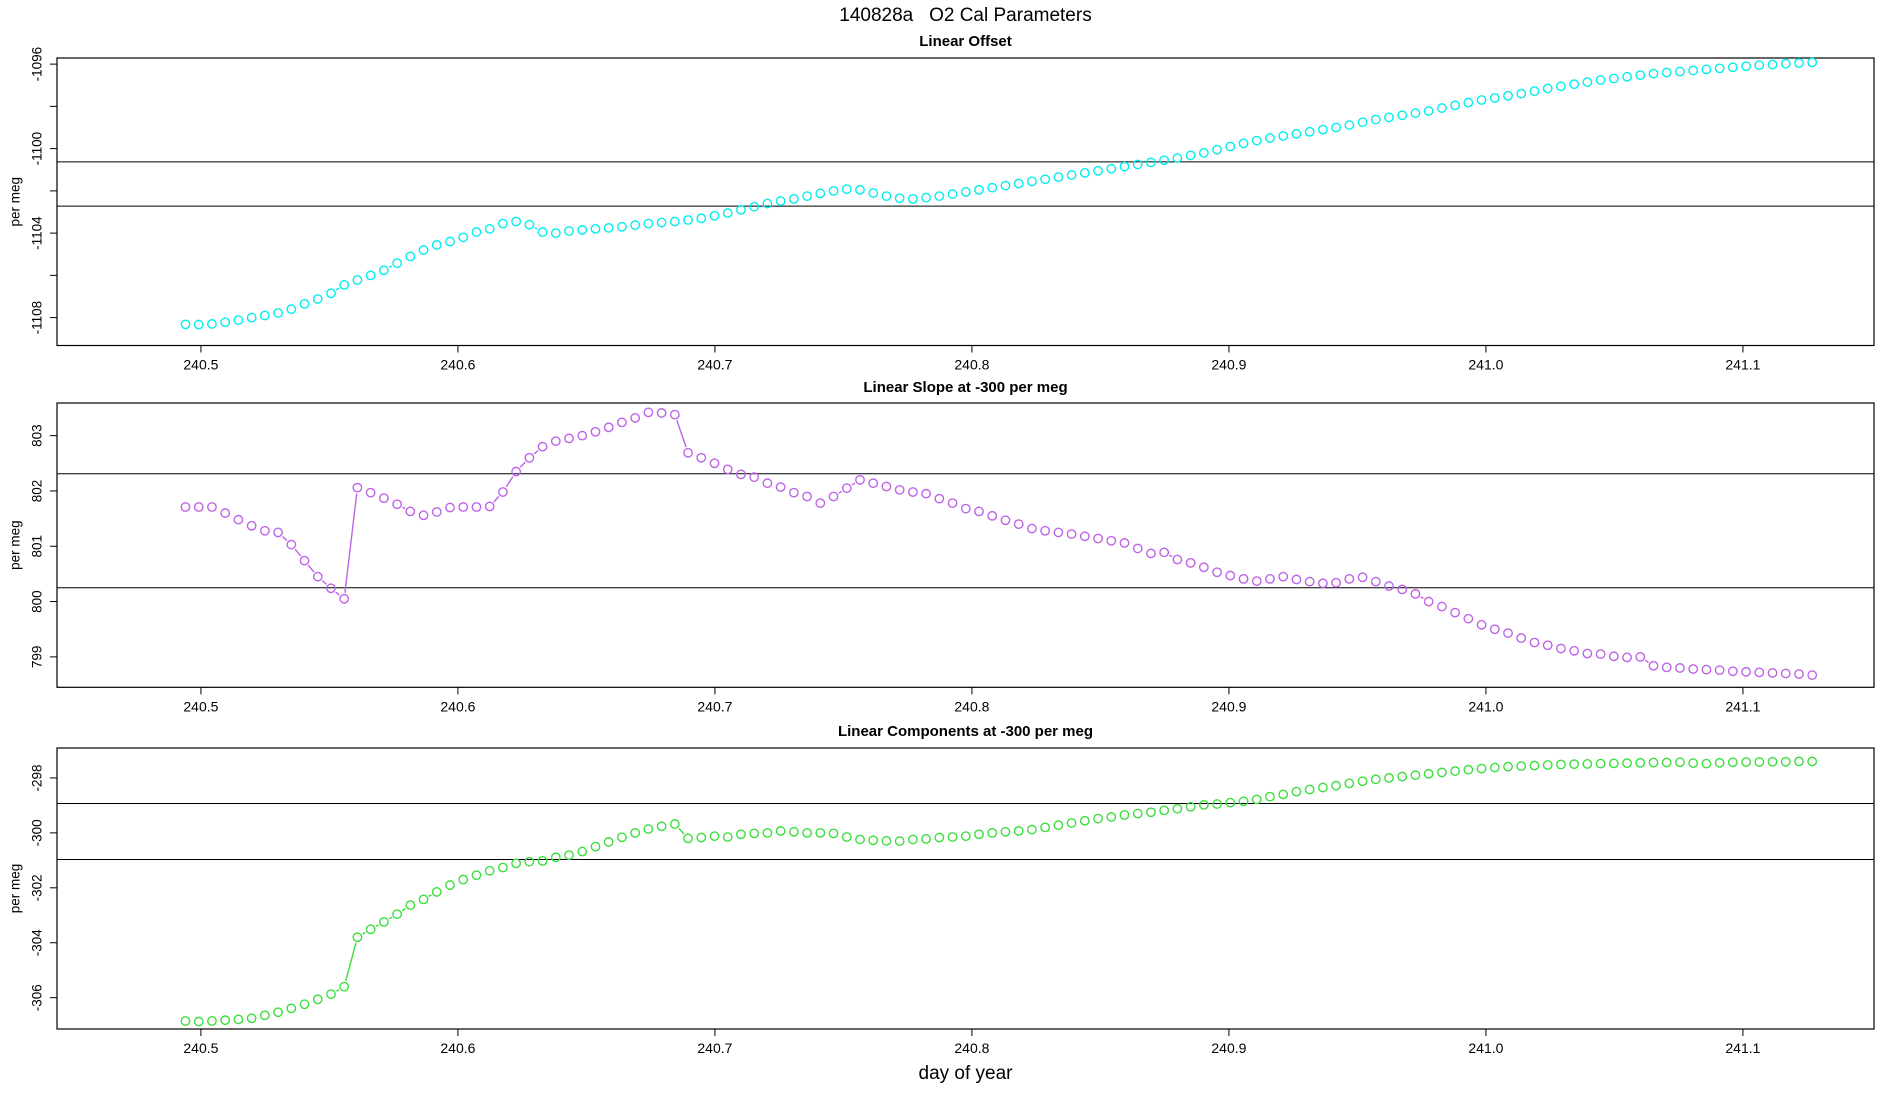 This screenshot has height=1100, width=1900. What do you see at coordinates (457, 365) in the screenshot?
I see `x-axis-tick-label: 240.6` at bounding box center [457, 365].